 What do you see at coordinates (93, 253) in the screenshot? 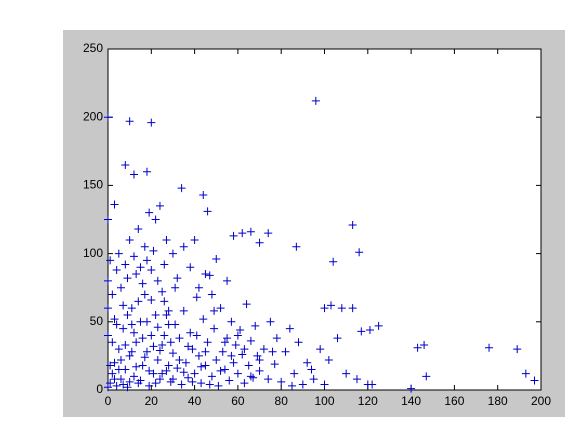
I see `y-tick-label: 100` at bounding box center [93, 253].